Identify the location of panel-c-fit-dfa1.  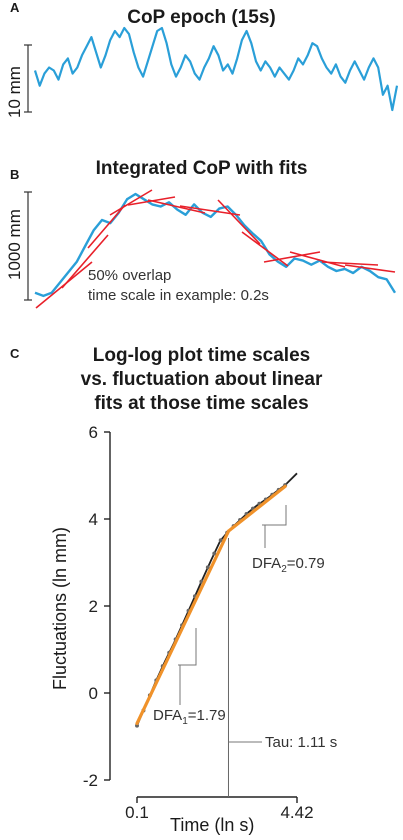
(183, 627).